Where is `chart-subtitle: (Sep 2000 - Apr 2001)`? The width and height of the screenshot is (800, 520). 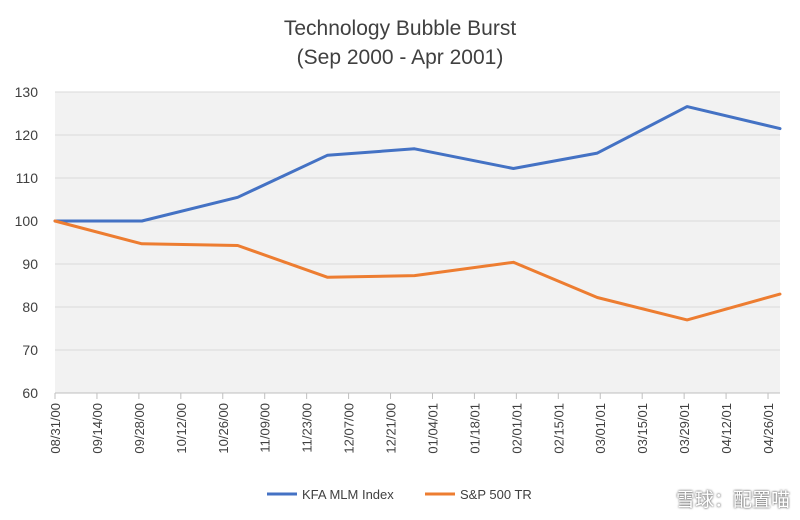 chart-subtitle: (Sep 2000 - Apr 2001) is located at coordinates (400, 57).